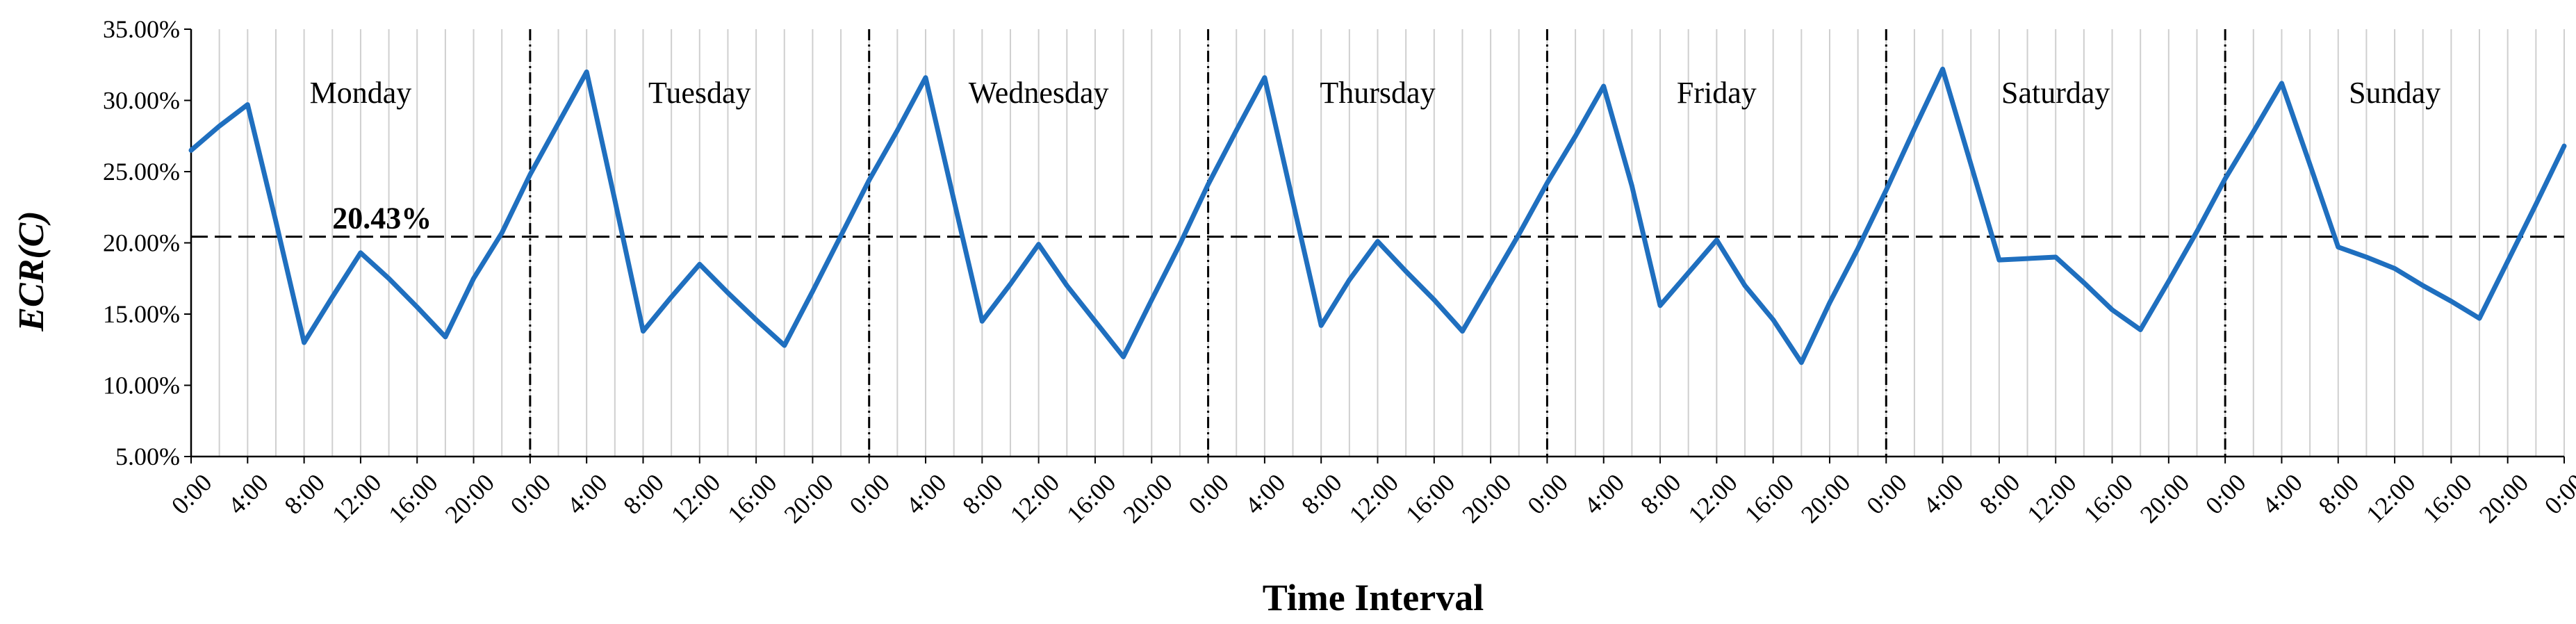 The width and height of the screenshot is (2576, 624). What do you see at coordinates (2394, 93) in the screenshot?
I see `day-label: Sunday` at bounding box center [2394, 93].